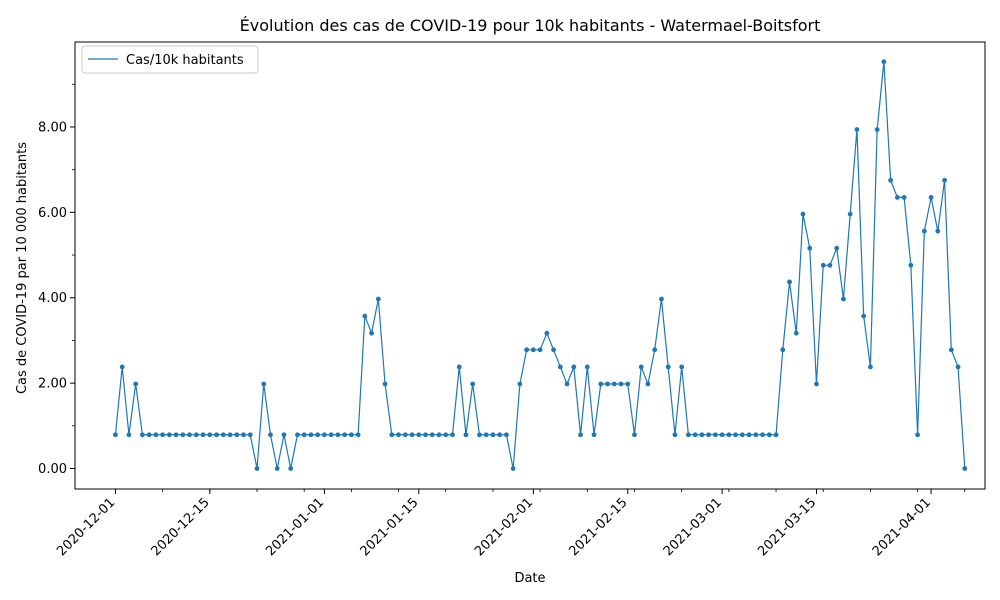 This screenshot has width=1000, height=600. What do you see at coordinates (185, 60) in the screenshot?
I see `legend-label: Cas/10k habitants` at bounding box center [185, 60].